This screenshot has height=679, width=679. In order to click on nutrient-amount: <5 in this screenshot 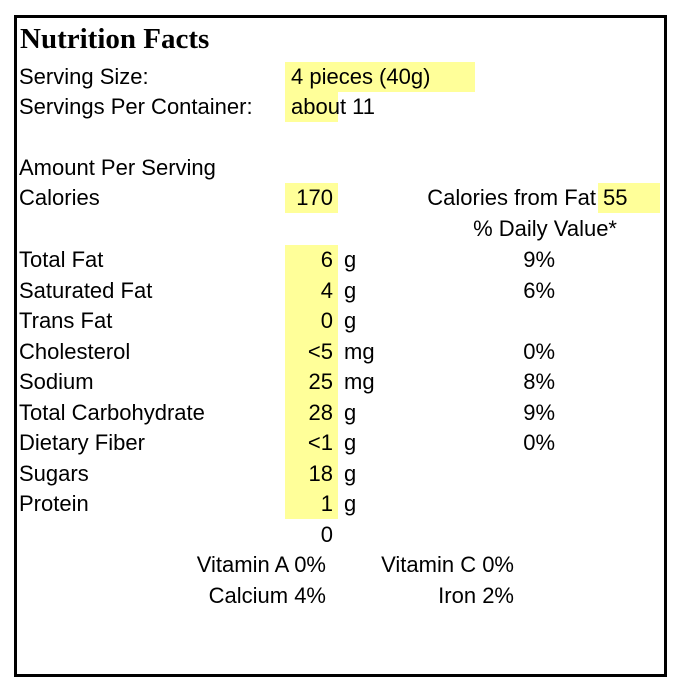, I will do `click(320, 351)`.